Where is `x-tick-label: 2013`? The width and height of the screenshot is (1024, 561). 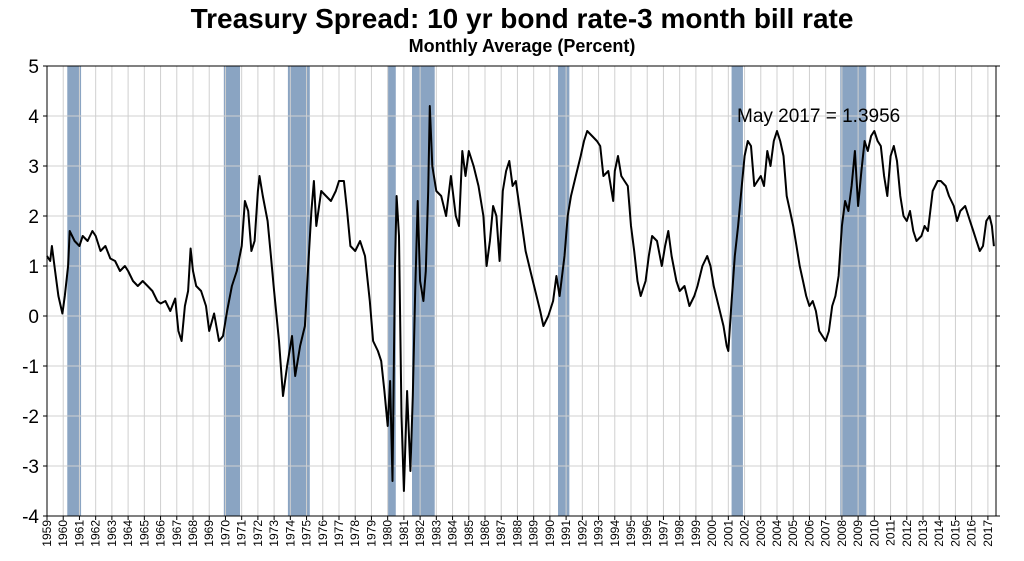 x-tick-label: 2013 is located at coordinates (923, 533).